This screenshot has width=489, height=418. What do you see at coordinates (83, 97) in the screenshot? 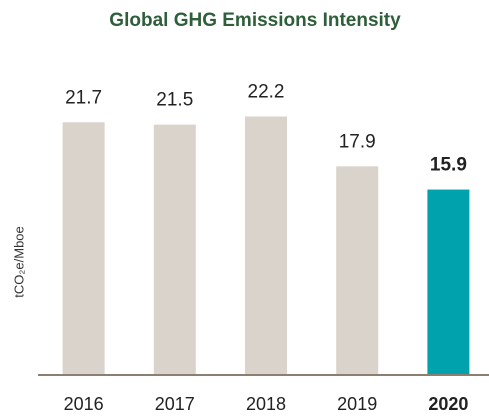
I see `value-label: 21.7` at bounding box center [83, 97].